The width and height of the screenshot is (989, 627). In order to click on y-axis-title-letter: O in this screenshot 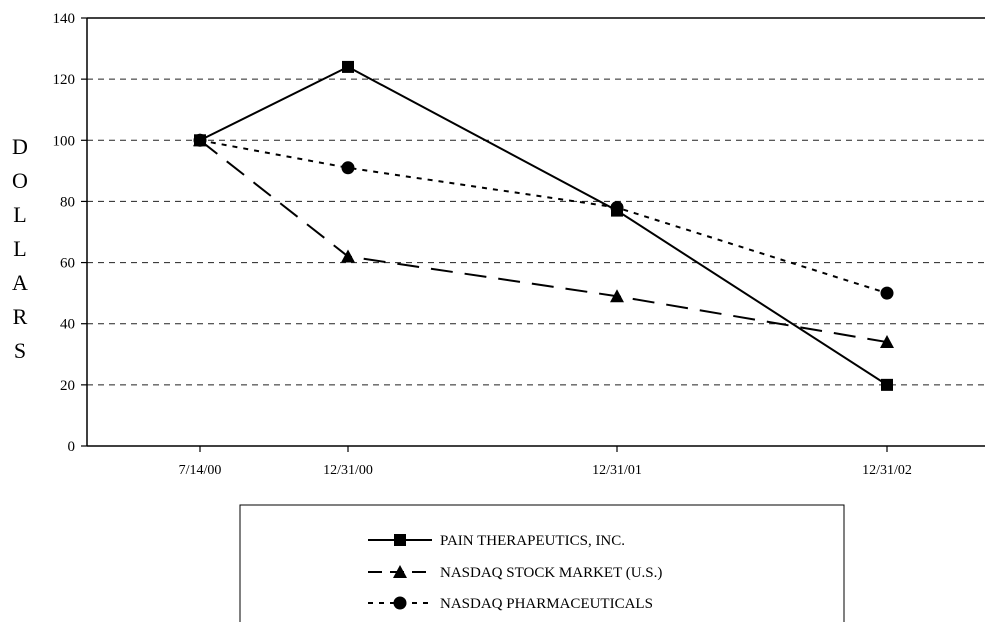, I will do `click(20, 180)`.